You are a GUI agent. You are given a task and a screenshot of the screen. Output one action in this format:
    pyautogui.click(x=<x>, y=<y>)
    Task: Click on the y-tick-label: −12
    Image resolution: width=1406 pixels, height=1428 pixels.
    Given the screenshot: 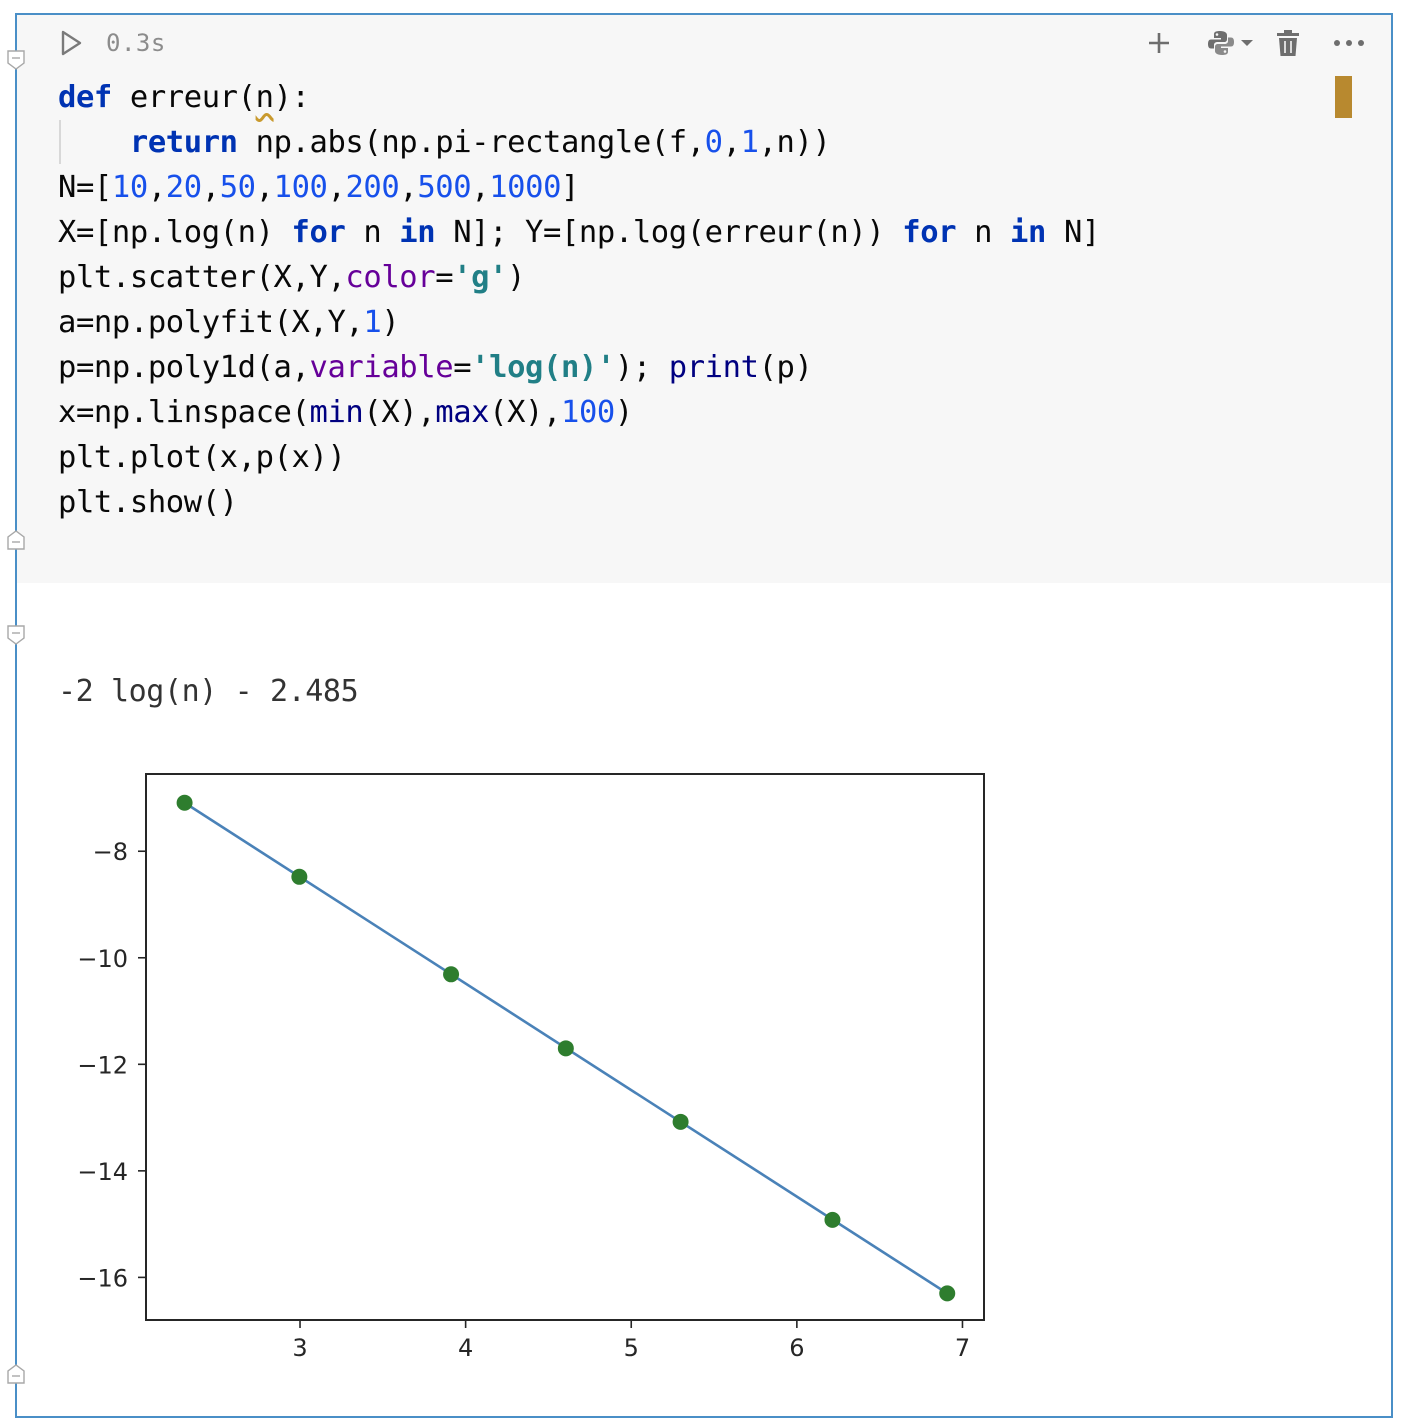 What is the action you would take?
    pyautogui.click(x=102, y=1065)
    